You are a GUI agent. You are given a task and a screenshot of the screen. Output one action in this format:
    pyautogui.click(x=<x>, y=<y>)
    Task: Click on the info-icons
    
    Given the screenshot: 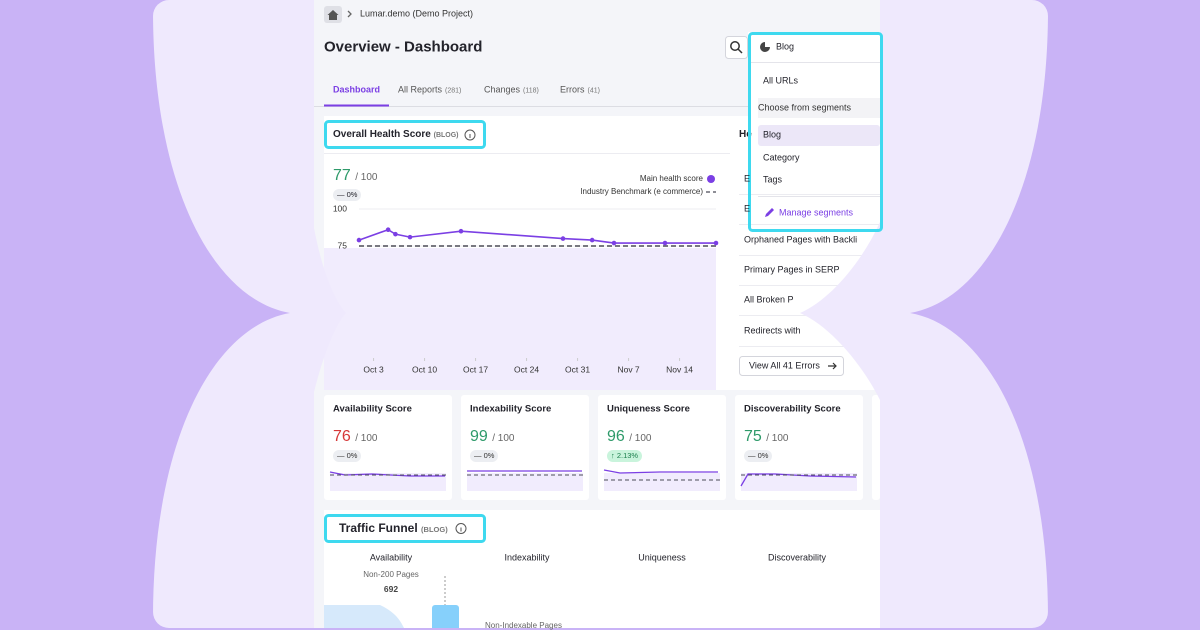 What is the action you would take?
    pyautogui.click(x=465, y=331)
    